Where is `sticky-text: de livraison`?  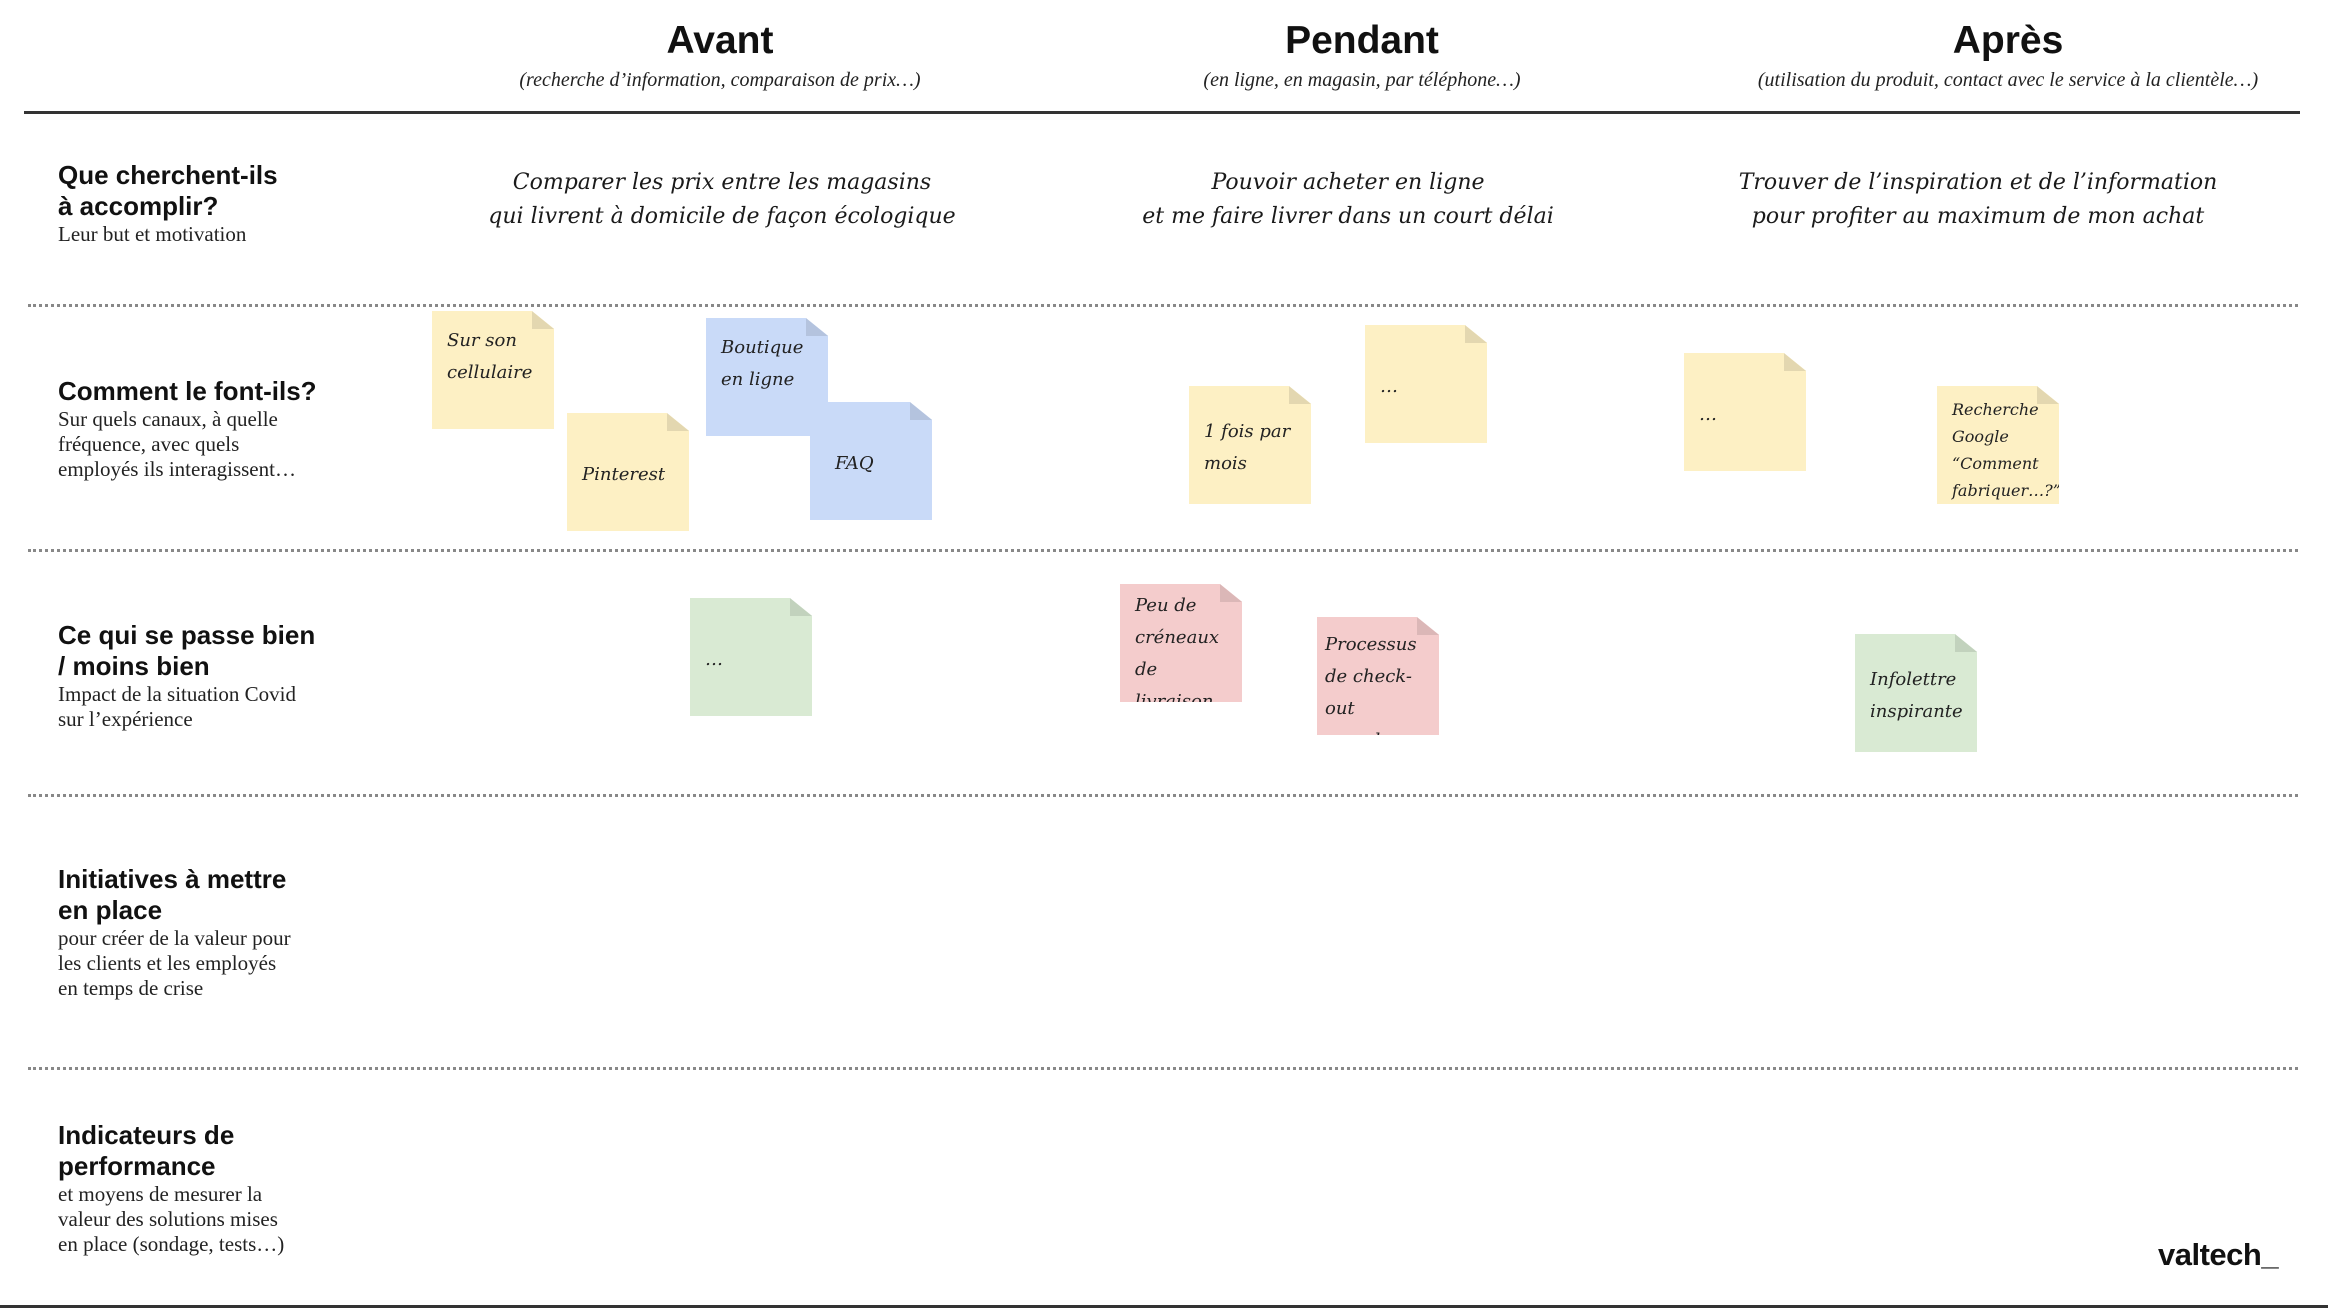 sticky-text: de livraison is located at coordinates (1174, 685).